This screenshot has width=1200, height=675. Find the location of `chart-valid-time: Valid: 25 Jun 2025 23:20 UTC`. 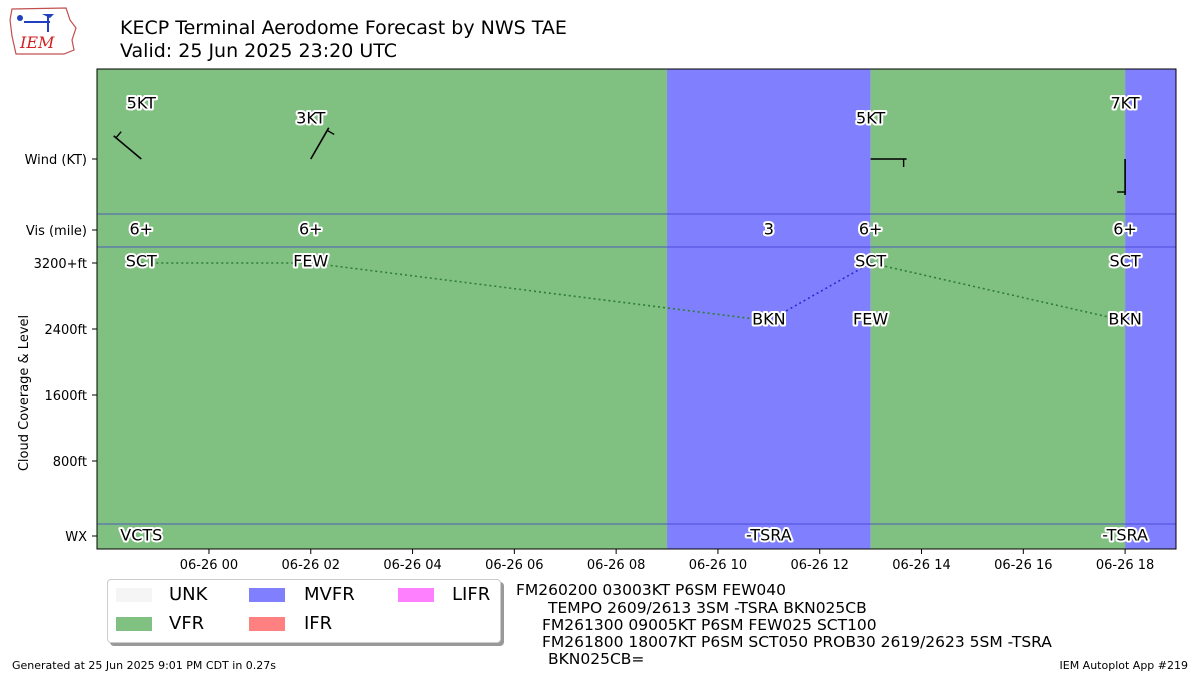

chart-valid-time: Valid: 25 Jun 2025 23:20 UTC is located at coordinates (259, 51).